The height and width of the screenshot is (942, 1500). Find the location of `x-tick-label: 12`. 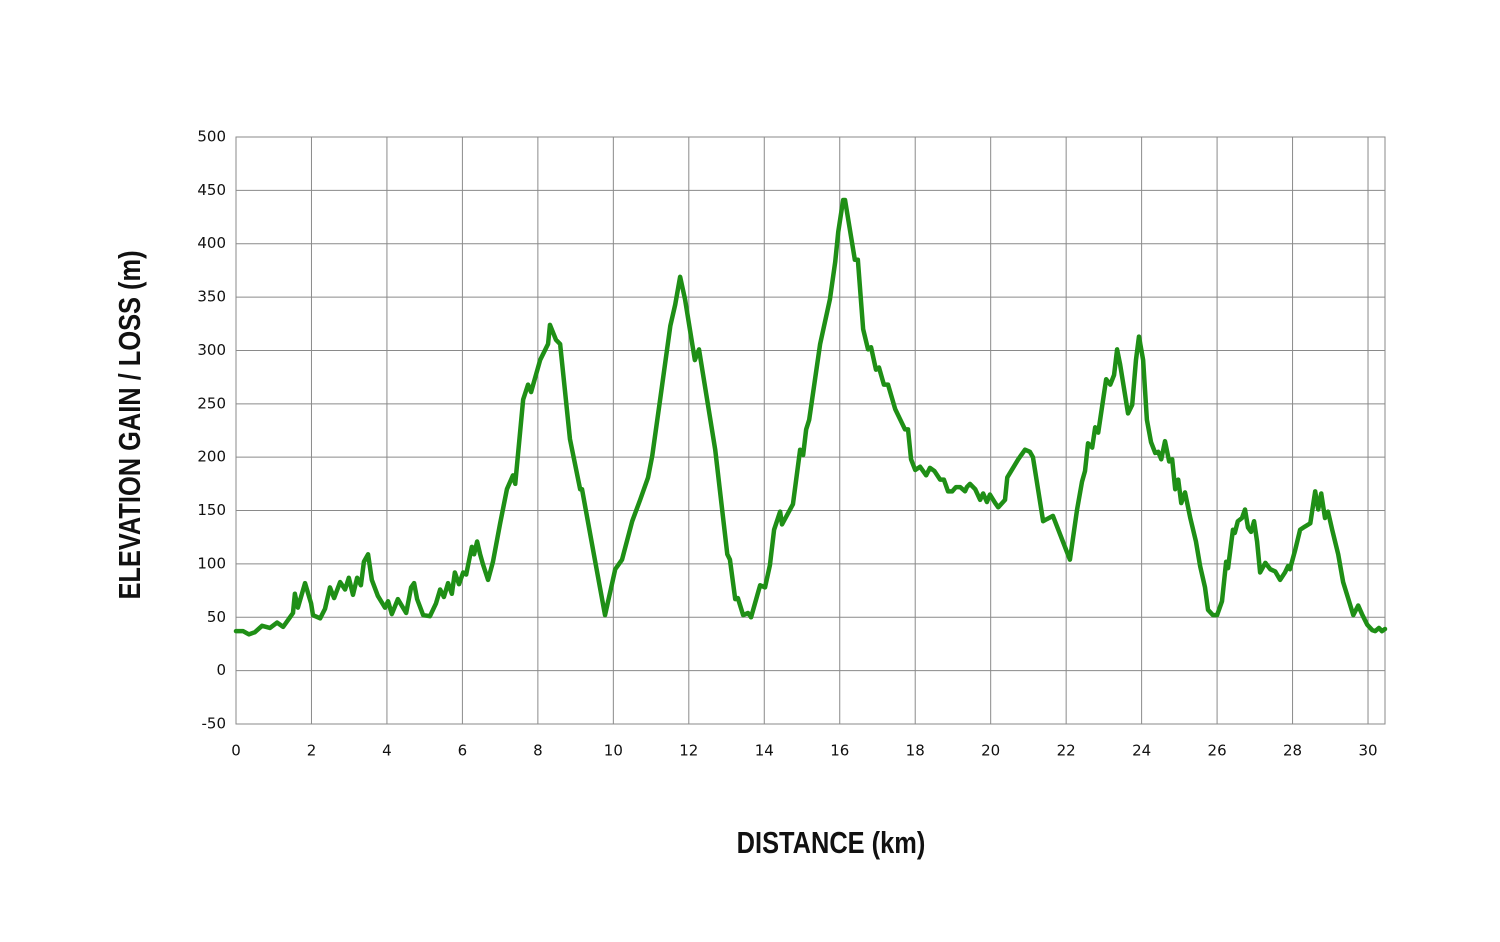

x-tick-label: 12 is located at coordinates (688, 751).